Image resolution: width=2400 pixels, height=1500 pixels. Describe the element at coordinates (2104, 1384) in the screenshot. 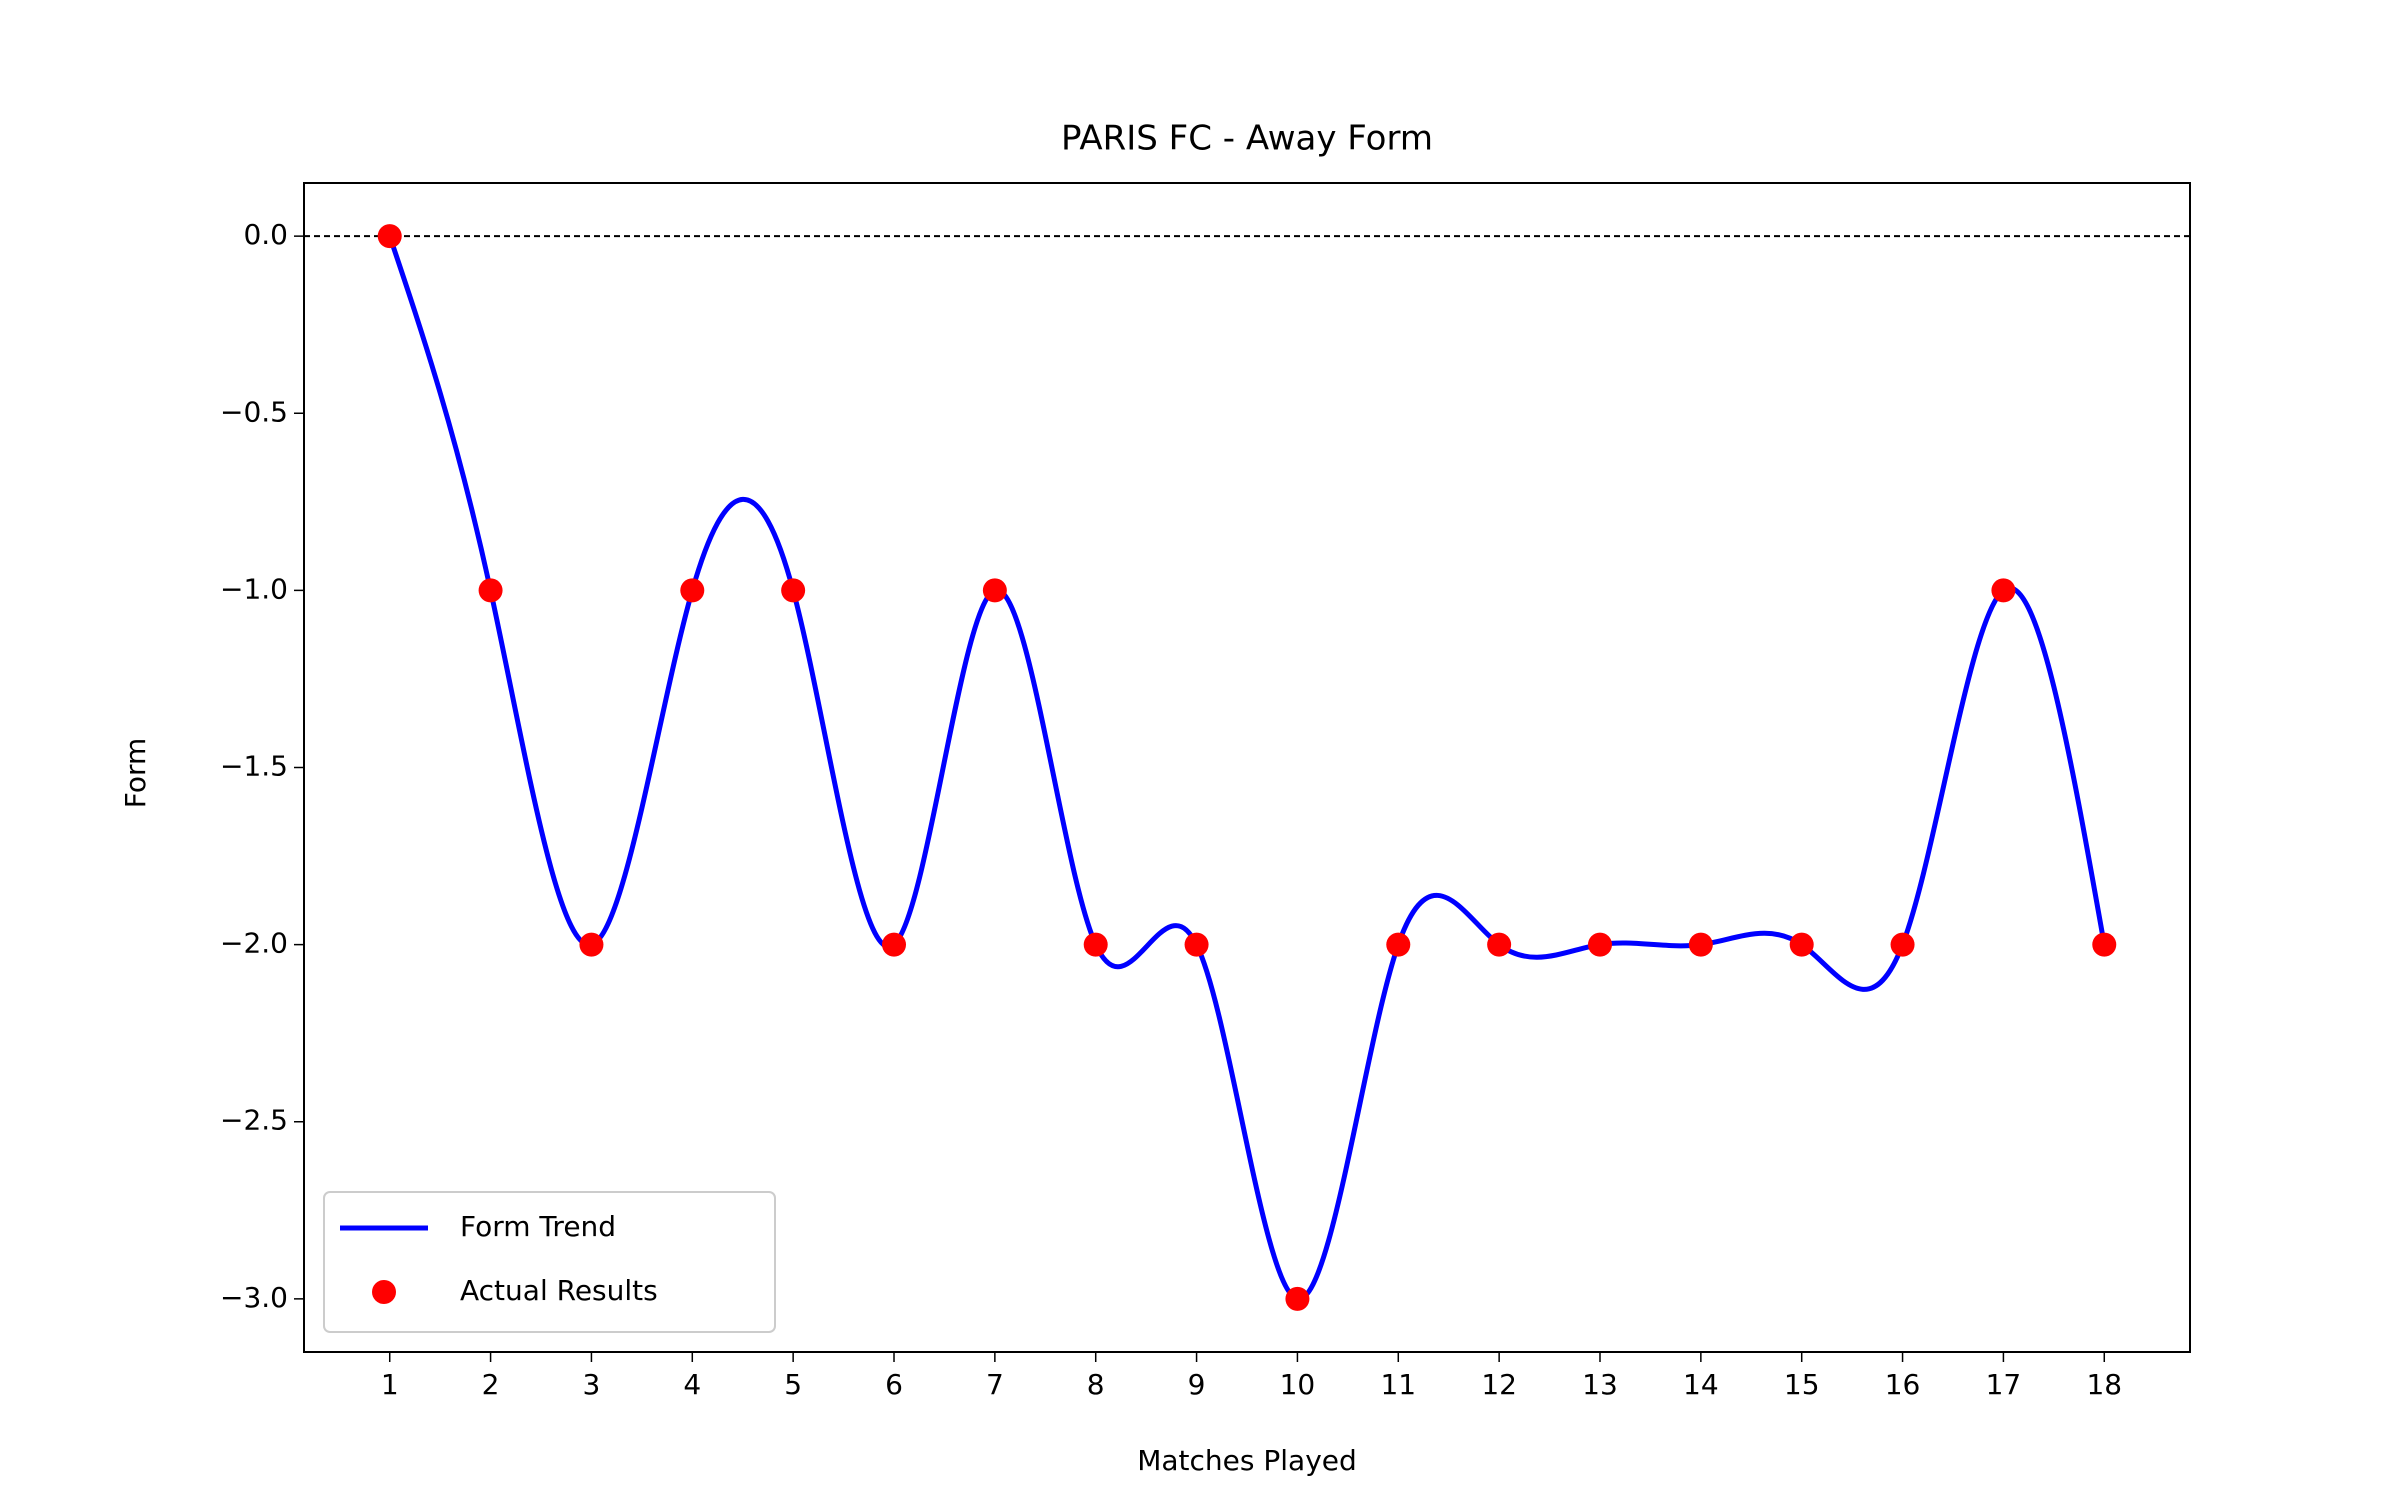

I see `x-tick-label: 18` at that location.